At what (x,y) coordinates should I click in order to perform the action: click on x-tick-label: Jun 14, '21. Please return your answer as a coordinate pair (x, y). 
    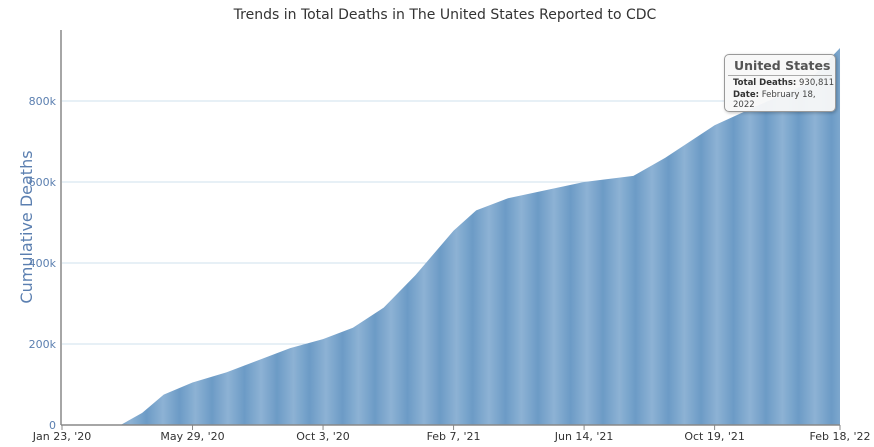
    Looking at the image, I should click on (584, 436).